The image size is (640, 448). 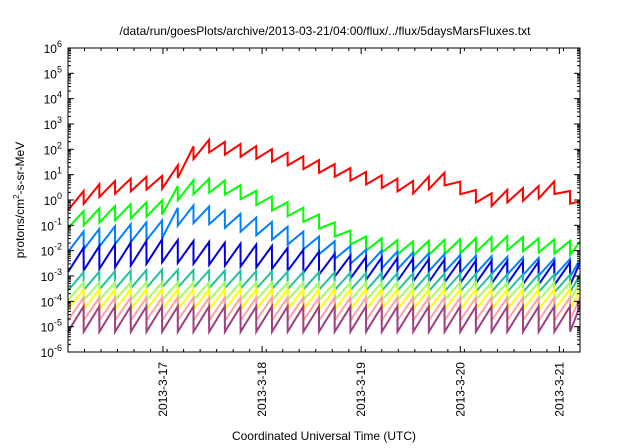 I want to click on y-tick-label-exponent: -4, so click(x=58, y=297).